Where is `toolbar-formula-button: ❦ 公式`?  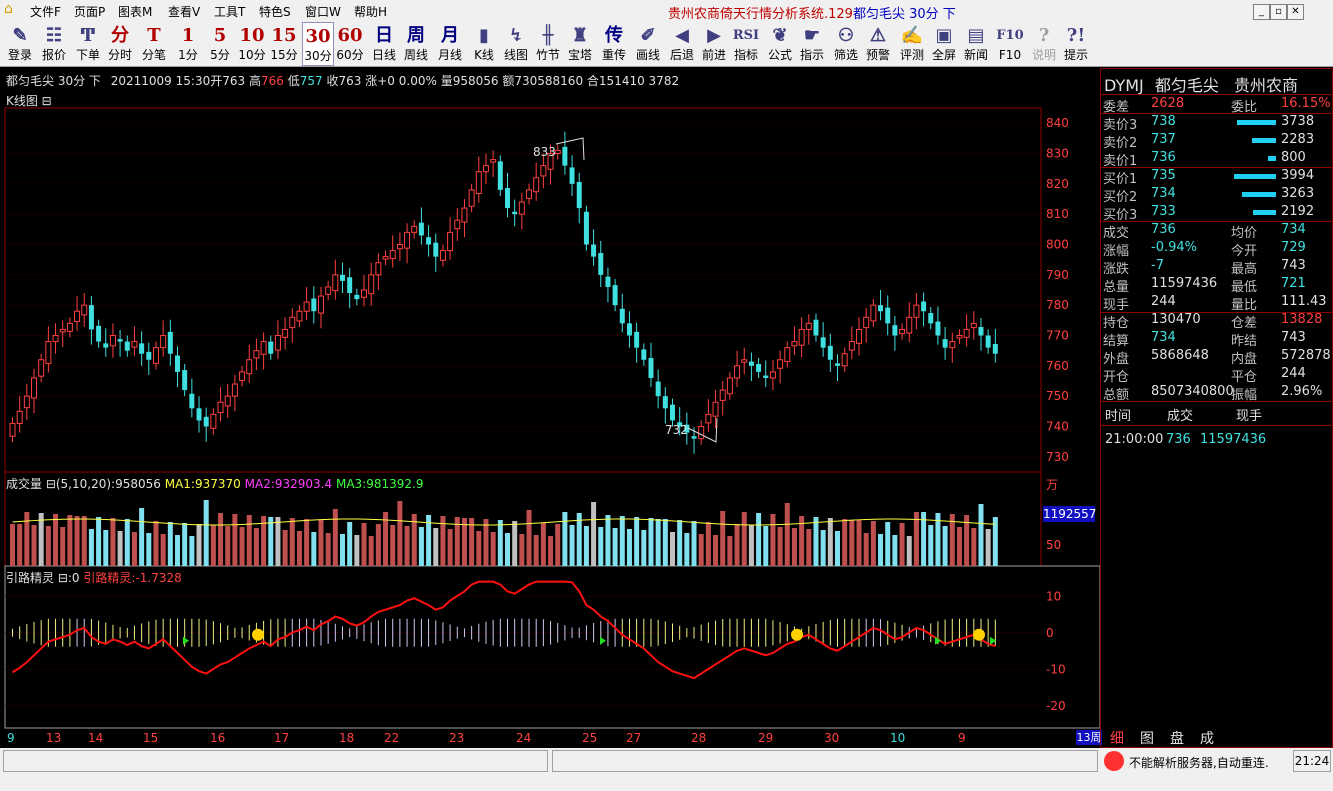 toolbar-formula-button: ❦ 公式 is located at coordinates (780, 44).